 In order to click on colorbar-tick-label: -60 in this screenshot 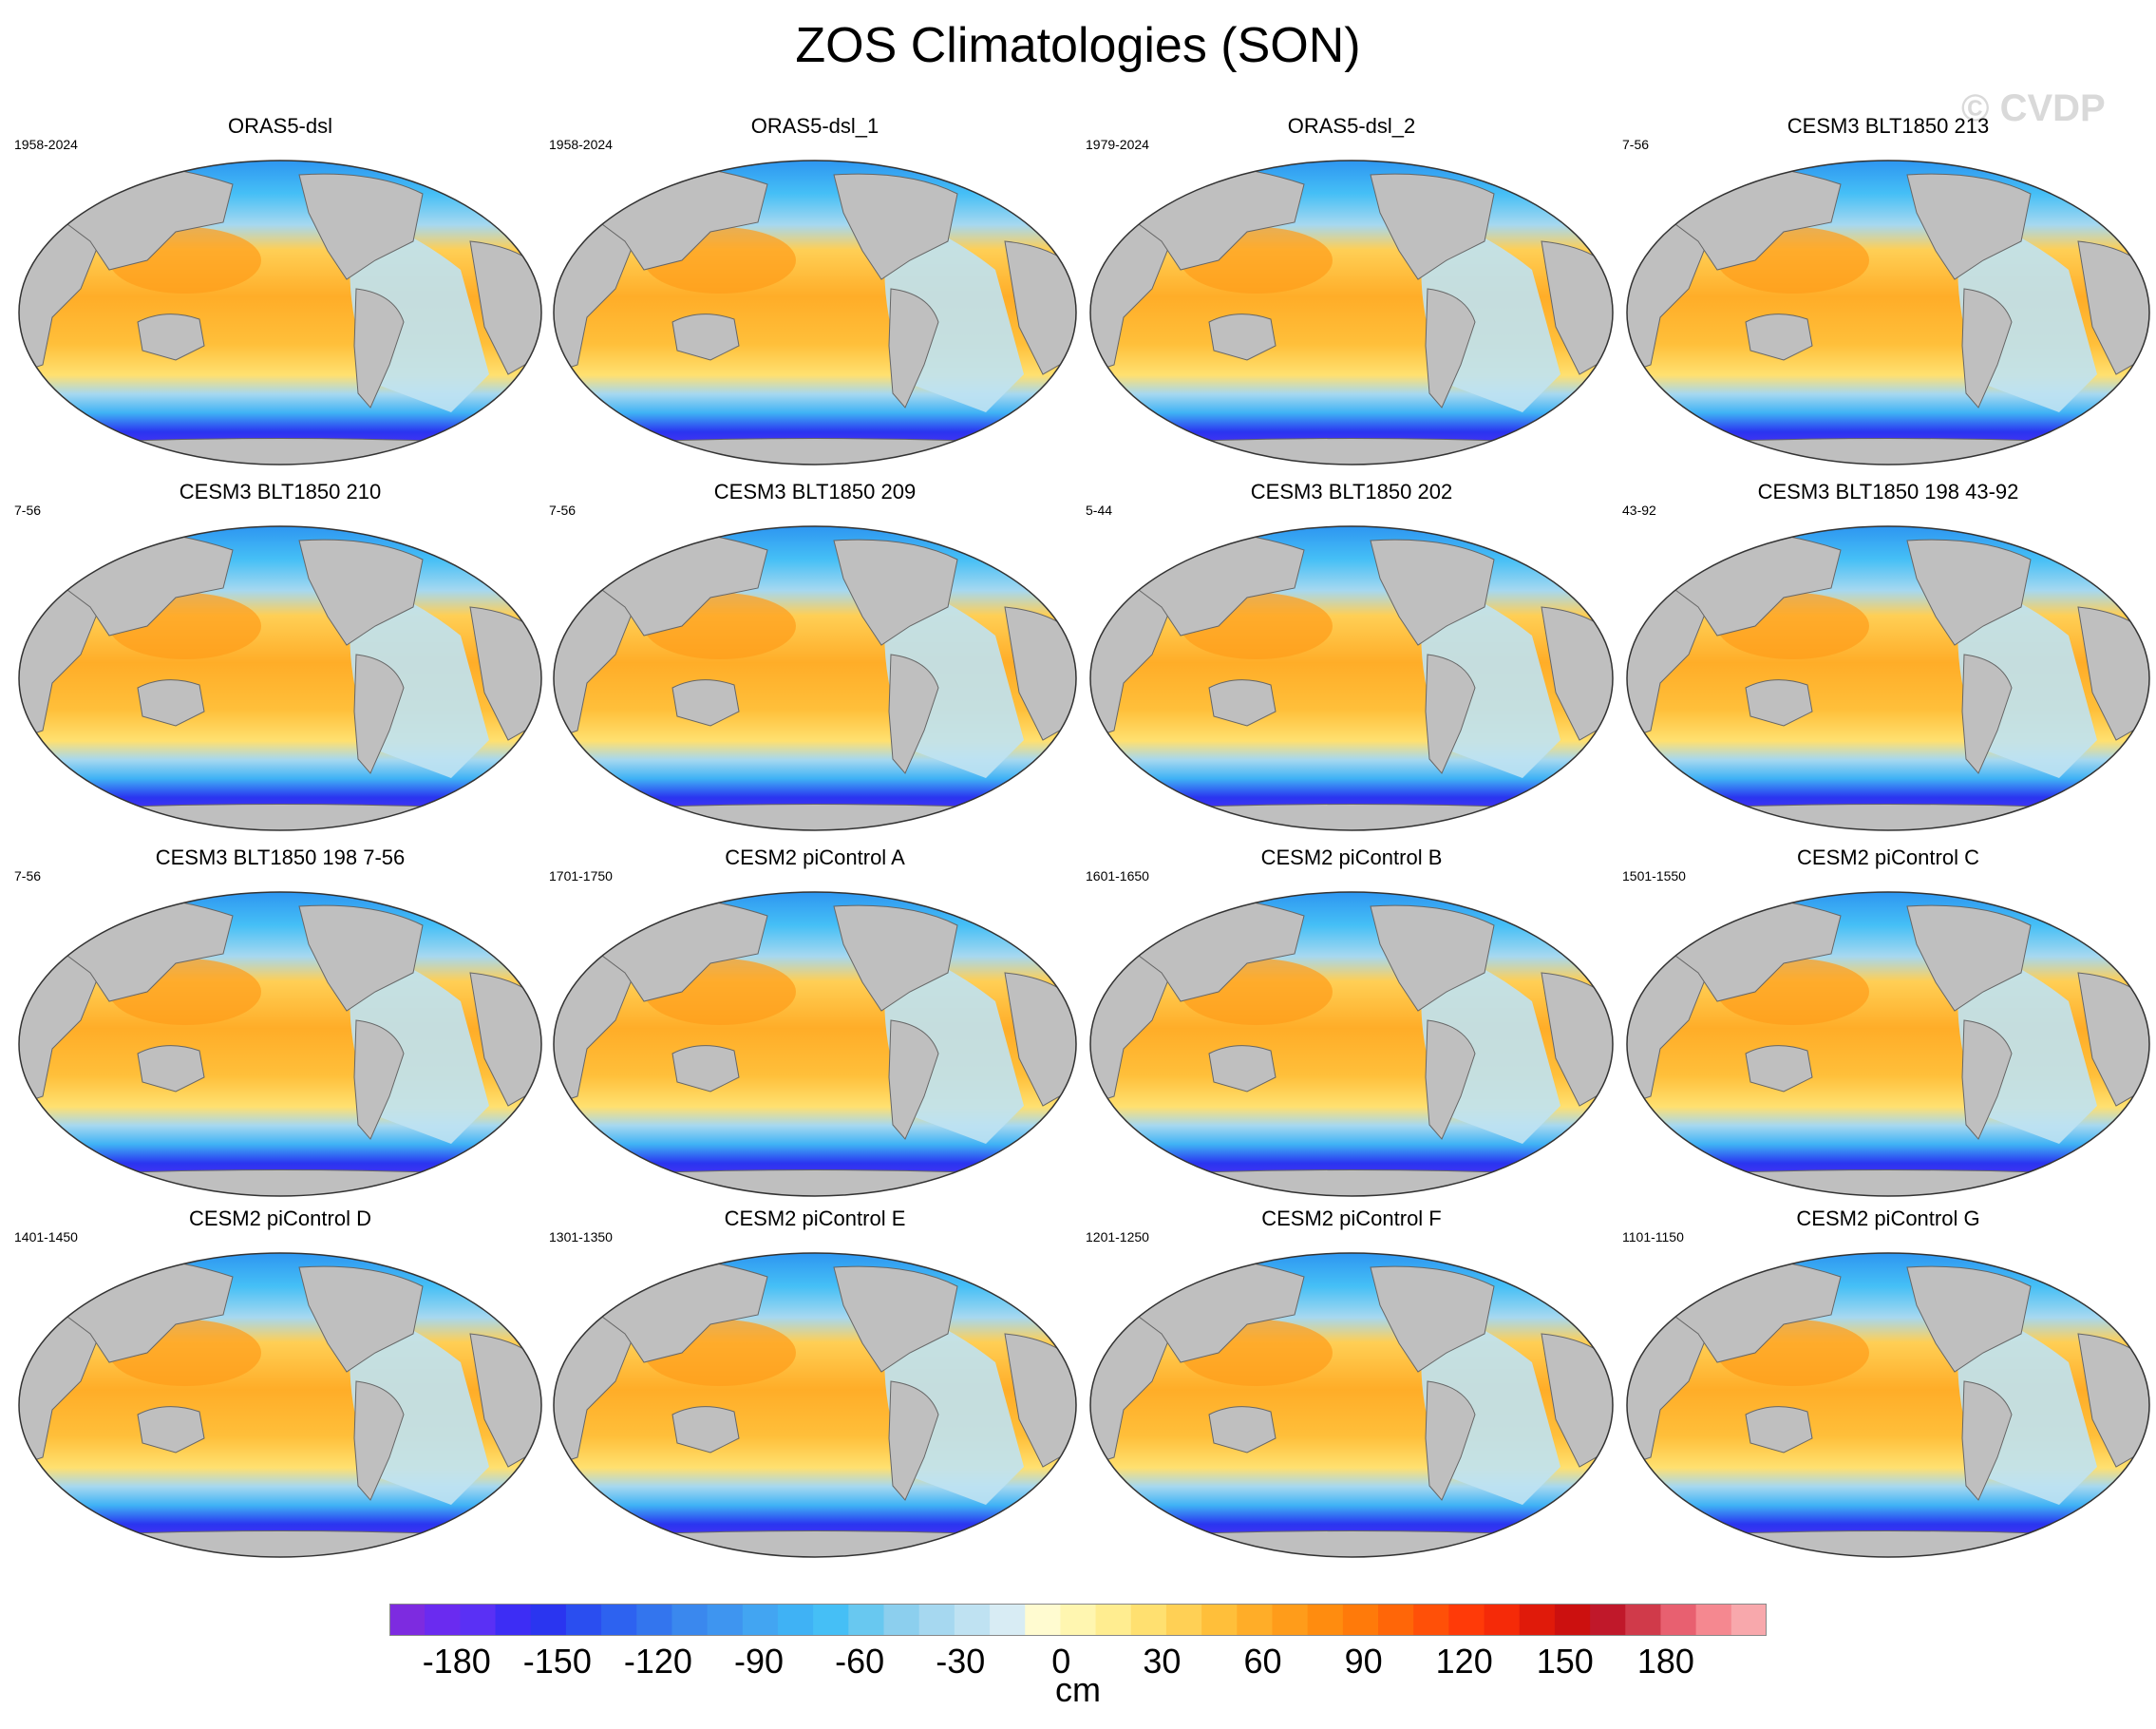, I will do `click(860, 1661)`.